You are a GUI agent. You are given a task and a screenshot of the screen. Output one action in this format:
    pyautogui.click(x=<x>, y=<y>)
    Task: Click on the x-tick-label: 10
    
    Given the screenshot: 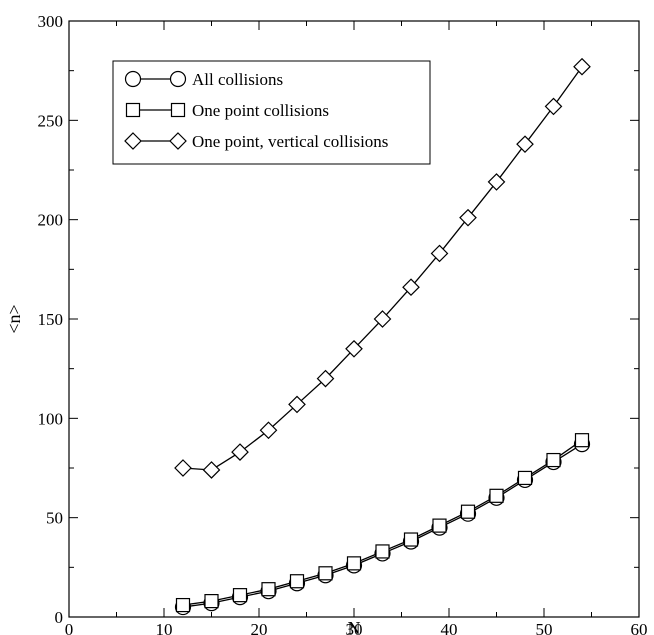 What is the action you would take?
    pyautogui.click(x=164, y=627)
    